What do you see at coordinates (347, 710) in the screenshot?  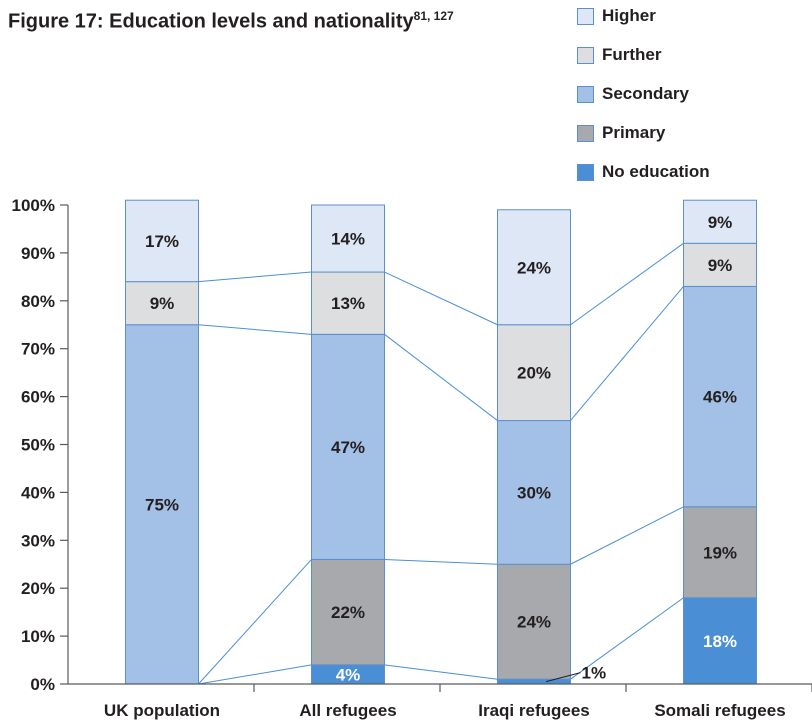 I see `x-tick-label-all-refugees: All refugees` at bounding box center [347, 710].